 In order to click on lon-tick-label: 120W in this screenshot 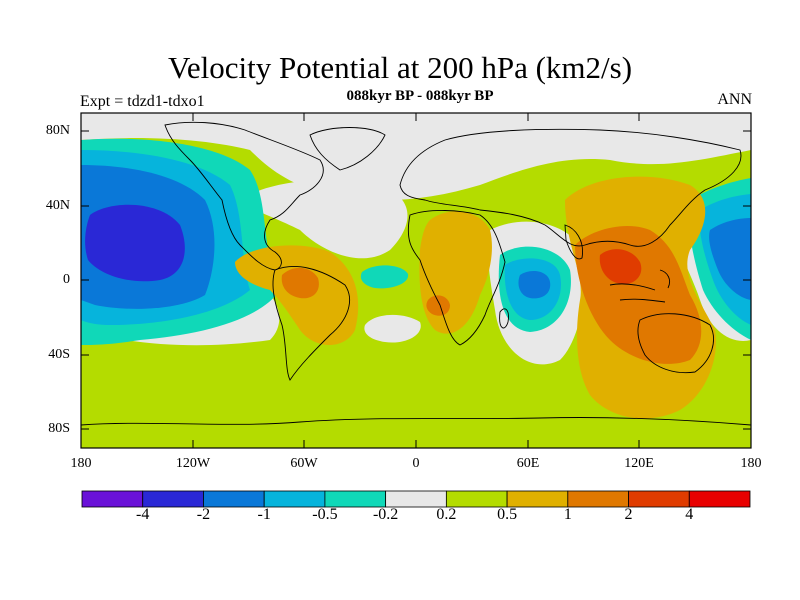, I will do `click(193, 463)`.